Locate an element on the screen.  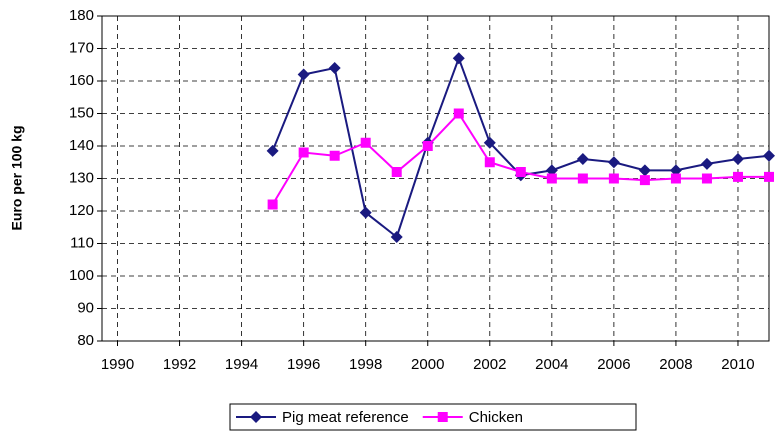
y-tick-label: 90 is located at coordinates (85, 307).